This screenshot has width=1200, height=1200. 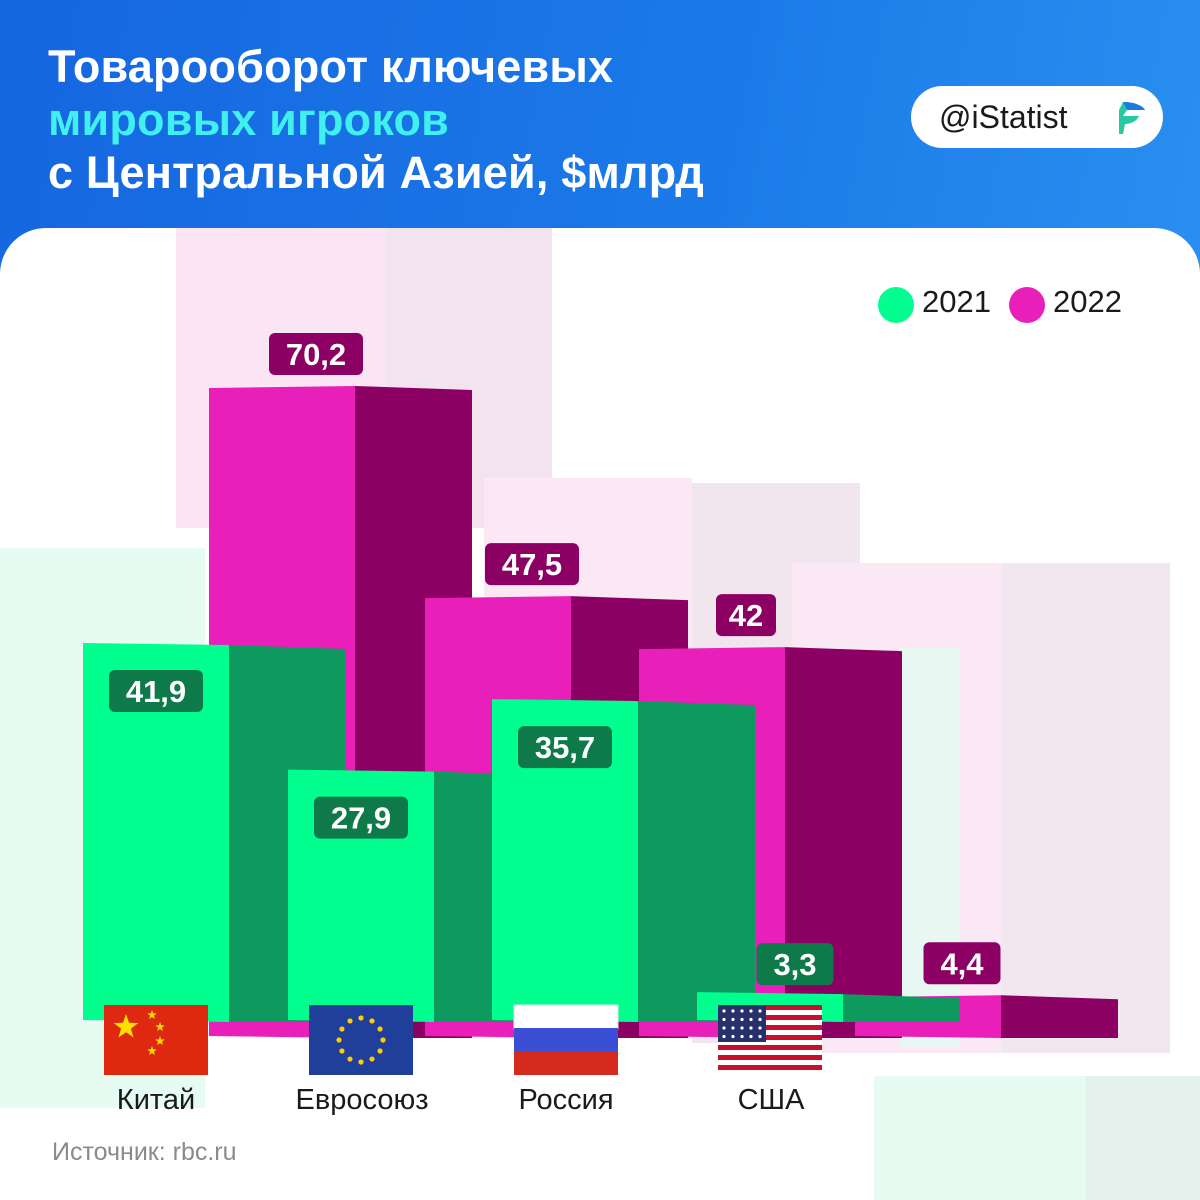 I want to click on category-label-china: Китай, so click(x=156, y=1100).